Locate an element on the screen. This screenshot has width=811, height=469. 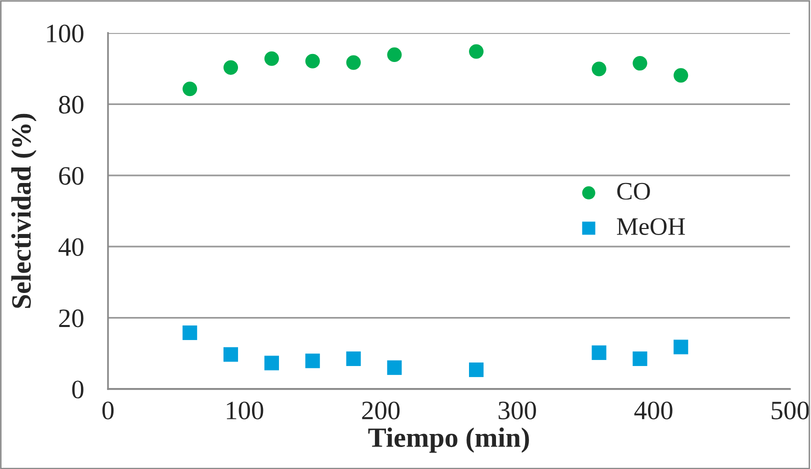
x-axis-title: Tiempo (min) is located at coordinates (448, 440).